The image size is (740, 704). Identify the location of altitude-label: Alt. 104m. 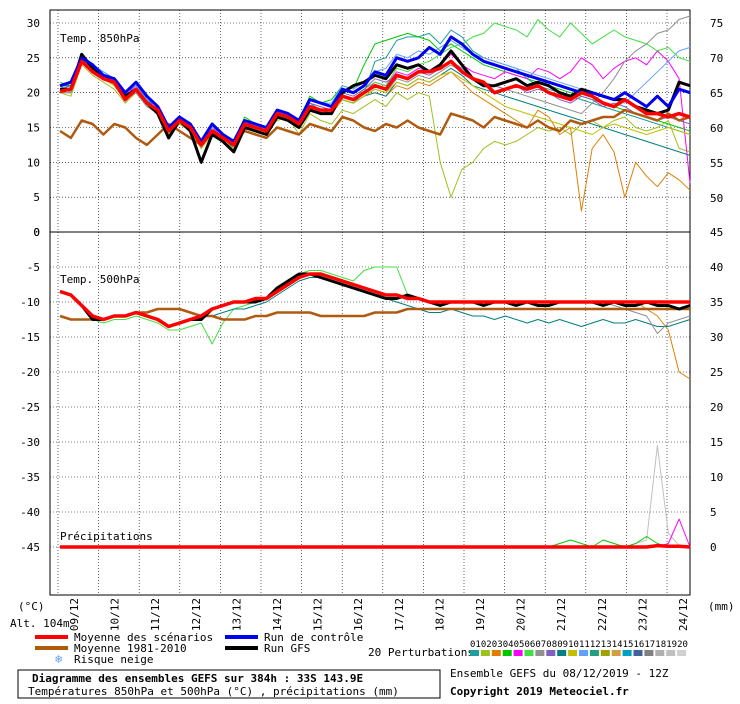
(40, 623).